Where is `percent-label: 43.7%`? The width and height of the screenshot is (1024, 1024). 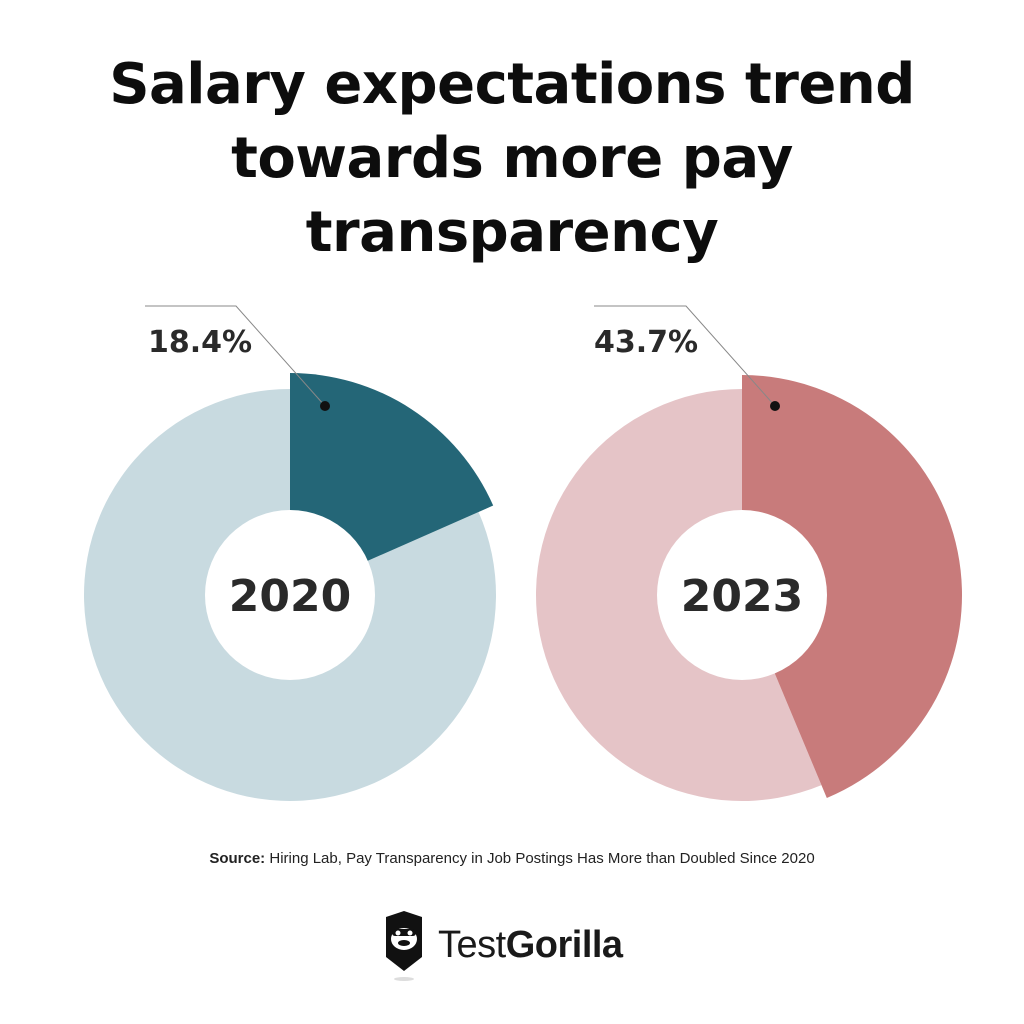
percent-label: 43.7% is located at coordinates (646, 342).